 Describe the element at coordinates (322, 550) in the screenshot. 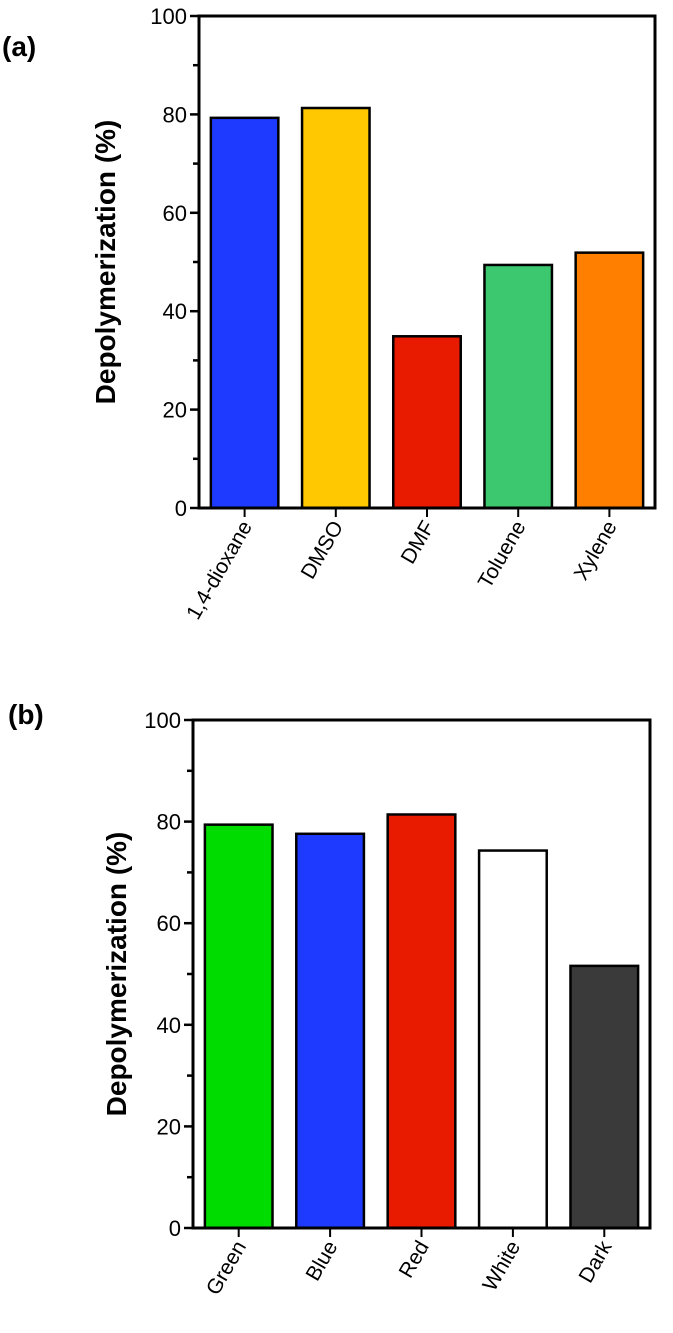

I see `x-tick-label: DMSO` at that location.